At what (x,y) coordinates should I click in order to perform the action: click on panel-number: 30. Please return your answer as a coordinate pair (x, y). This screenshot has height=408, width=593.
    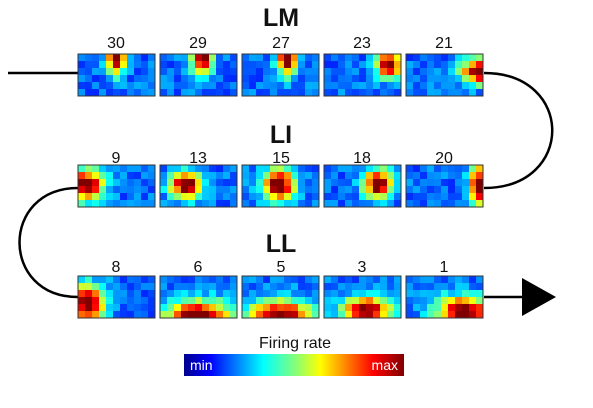
    Looking at the image, I should click on (116, 43).